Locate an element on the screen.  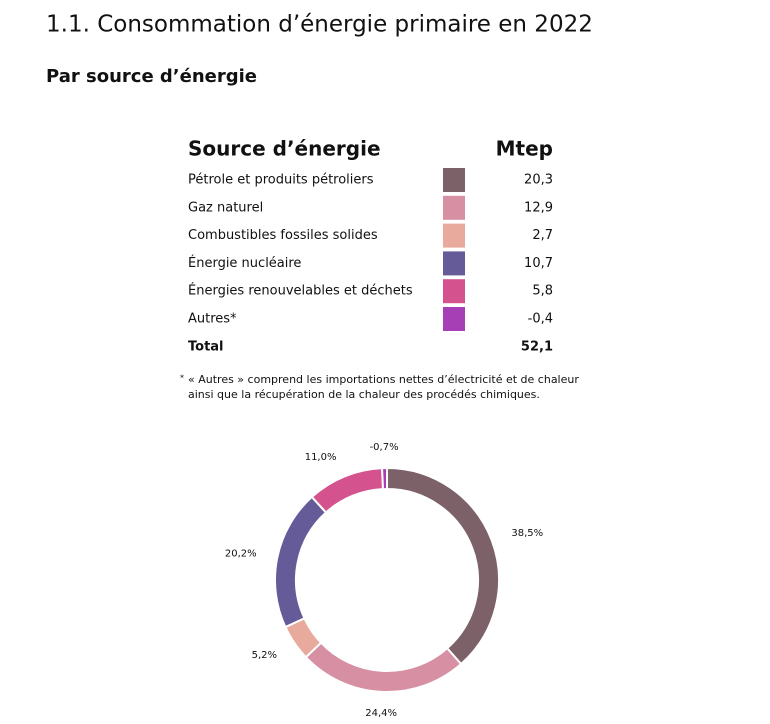
row-value: 12,9 is located at coordinates (538, 207).